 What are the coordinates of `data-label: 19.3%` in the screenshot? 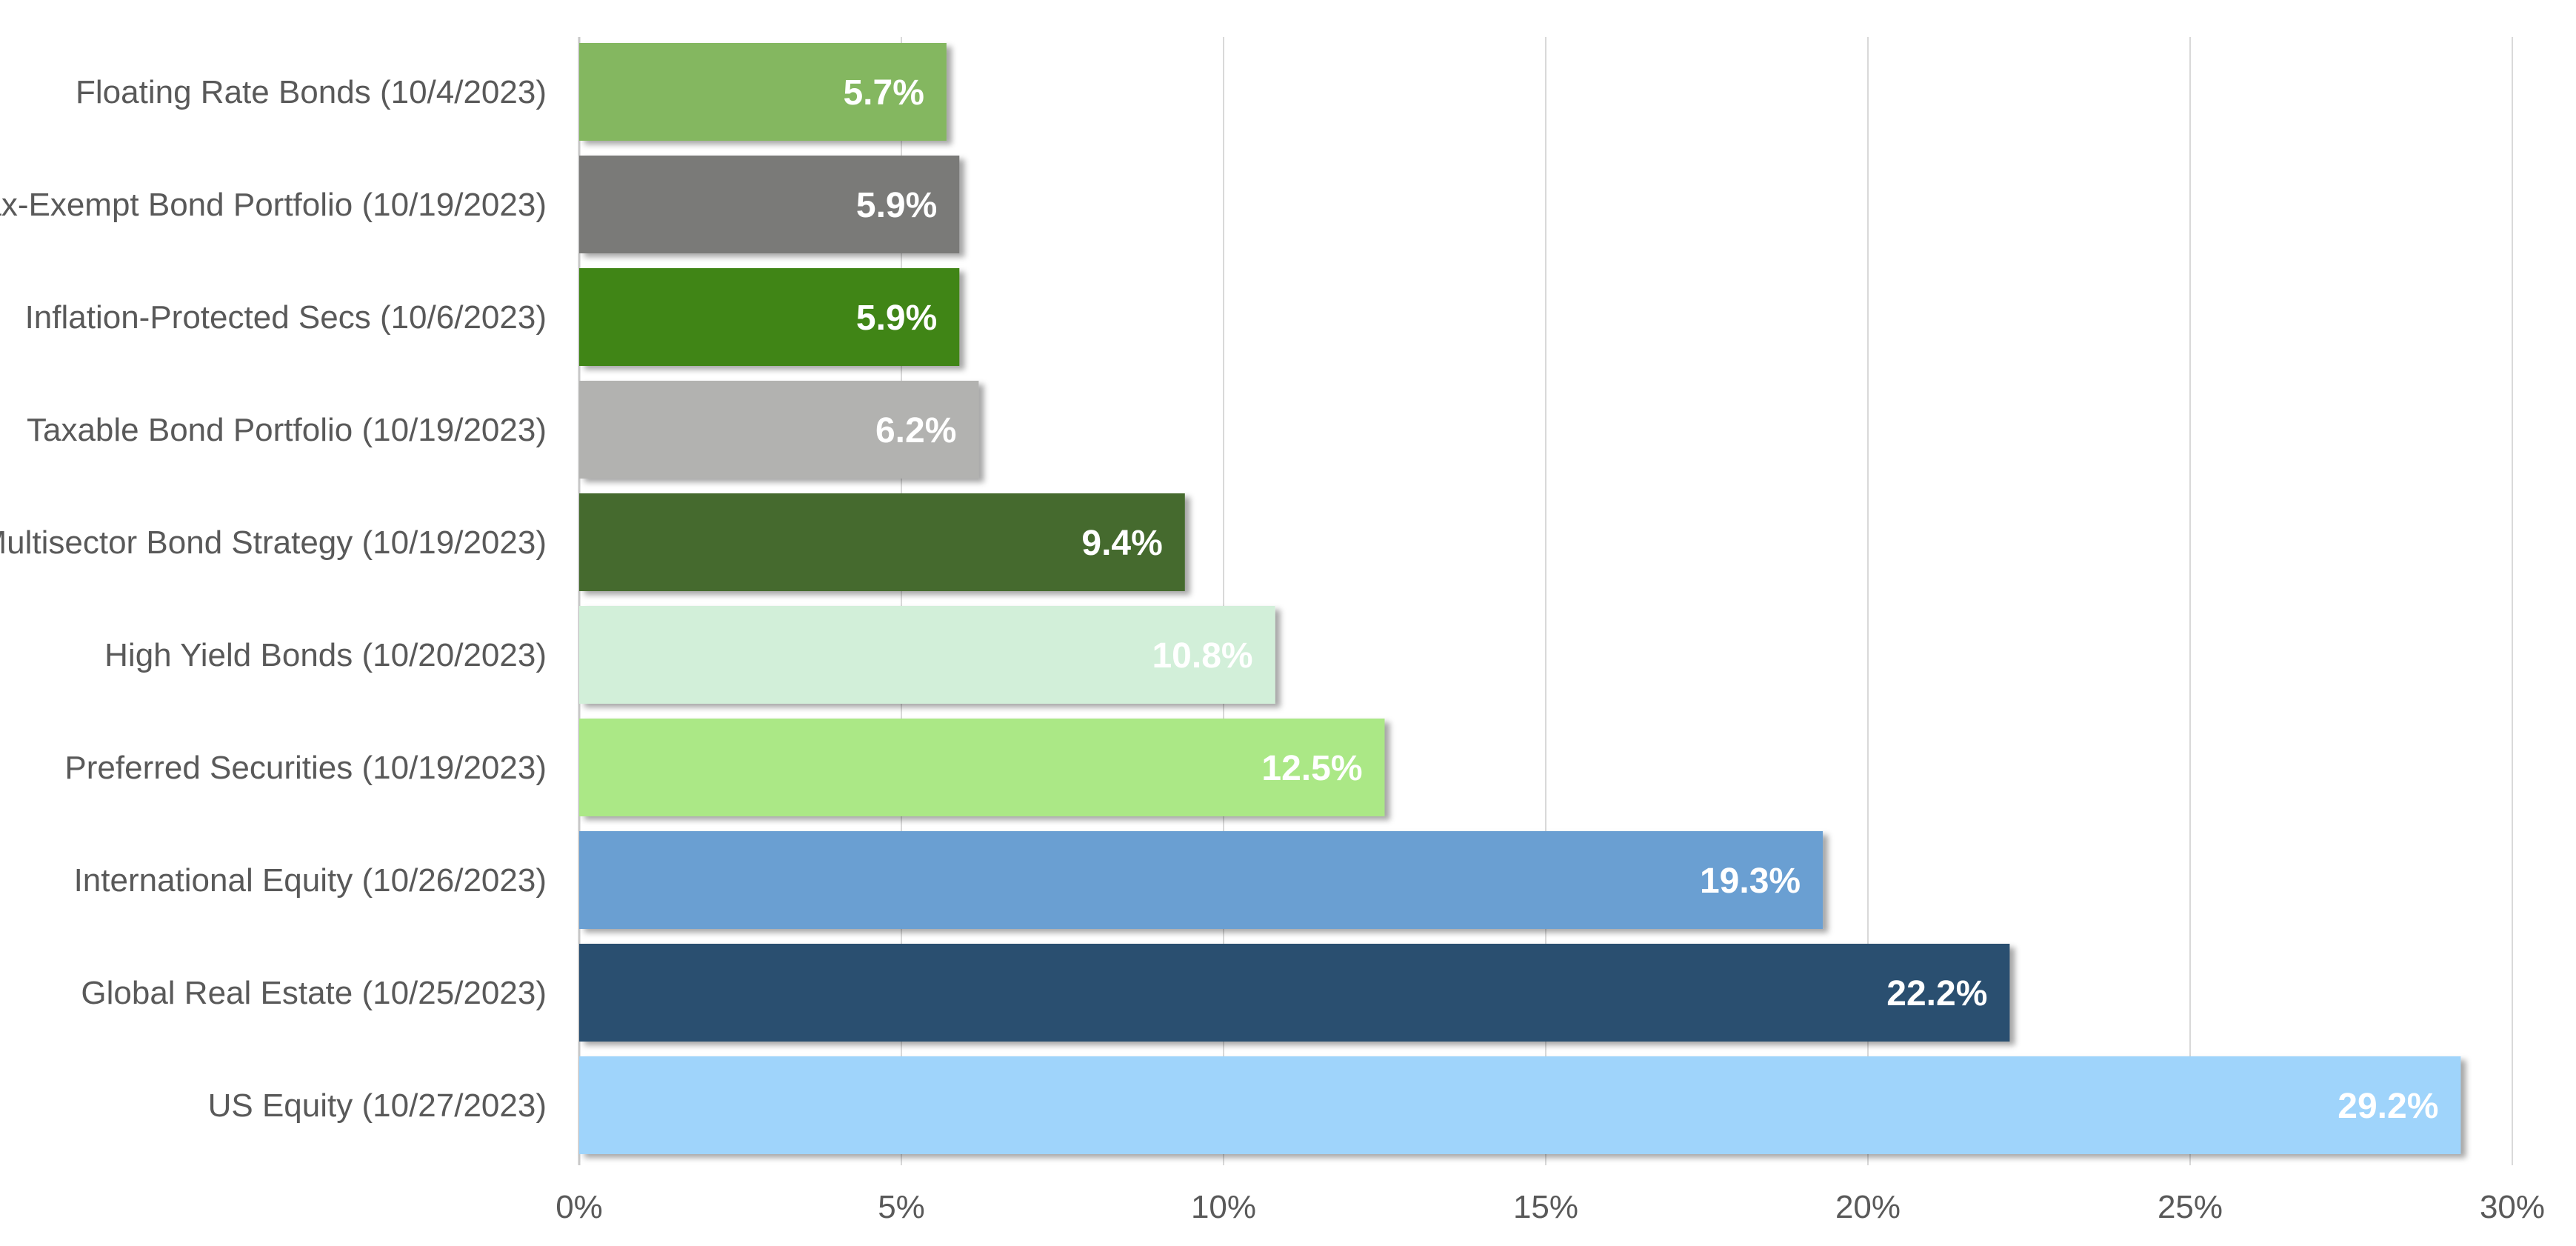 It's located at (1750, 882).